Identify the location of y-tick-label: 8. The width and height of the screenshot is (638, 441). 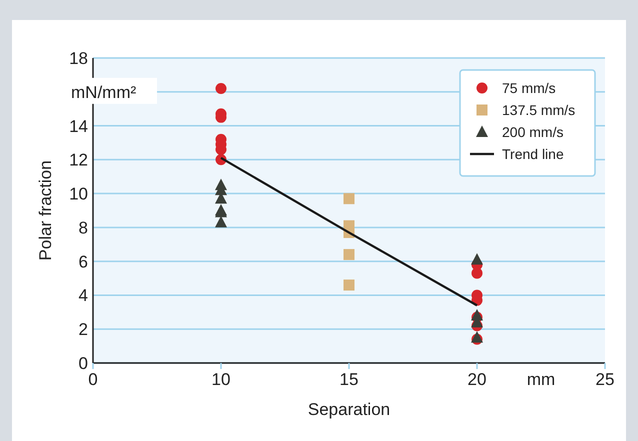
(83, 228).